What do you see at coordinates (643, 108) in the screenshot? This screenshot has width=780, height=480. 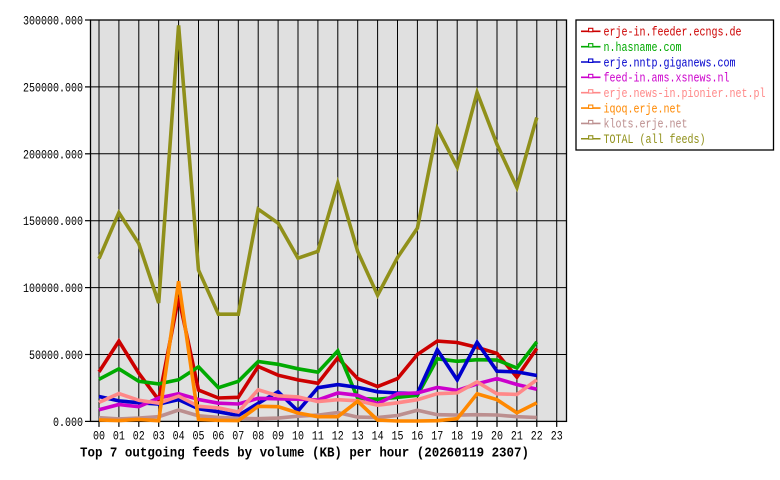 I see `svg-text: iqoq.erje.net` at bounding box center [643, 108].